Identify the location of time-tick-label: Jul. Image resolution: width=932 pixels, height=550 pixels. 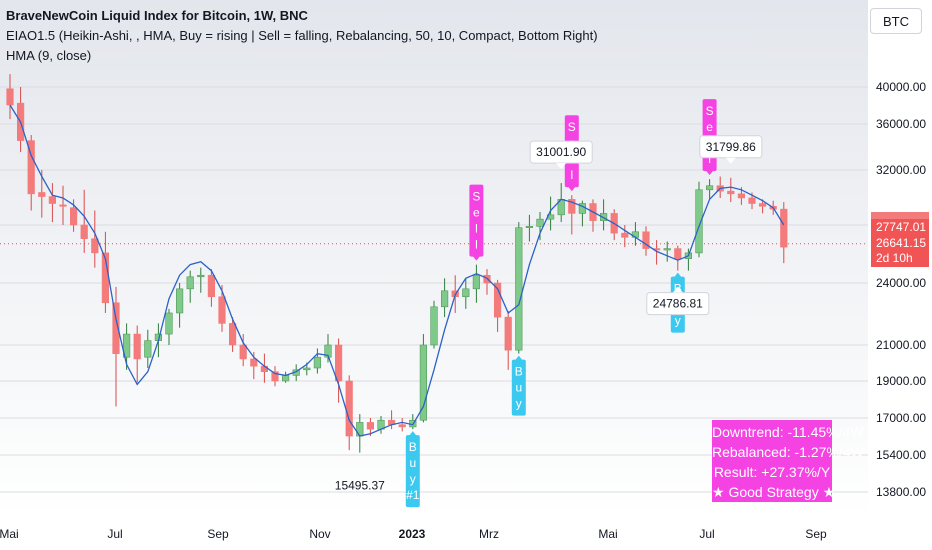
(706, 534).